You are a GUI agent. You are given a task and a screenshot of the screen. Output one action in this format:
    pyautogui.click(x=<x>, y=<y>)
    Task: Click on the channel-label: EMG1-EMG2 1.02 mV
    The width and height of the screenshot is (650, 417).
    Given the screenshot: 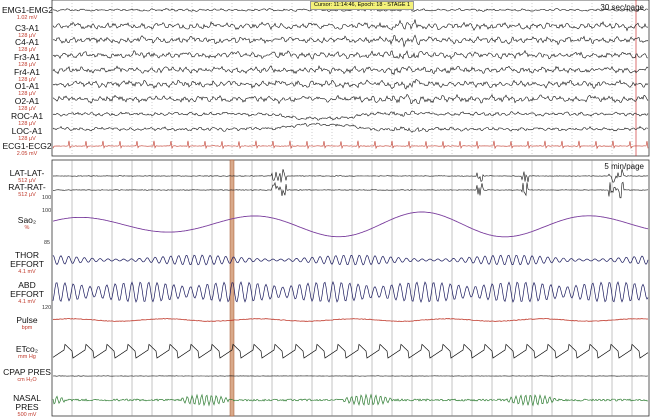 What is the action you would take?
    pyautogui.click(x=28, y=13)
    